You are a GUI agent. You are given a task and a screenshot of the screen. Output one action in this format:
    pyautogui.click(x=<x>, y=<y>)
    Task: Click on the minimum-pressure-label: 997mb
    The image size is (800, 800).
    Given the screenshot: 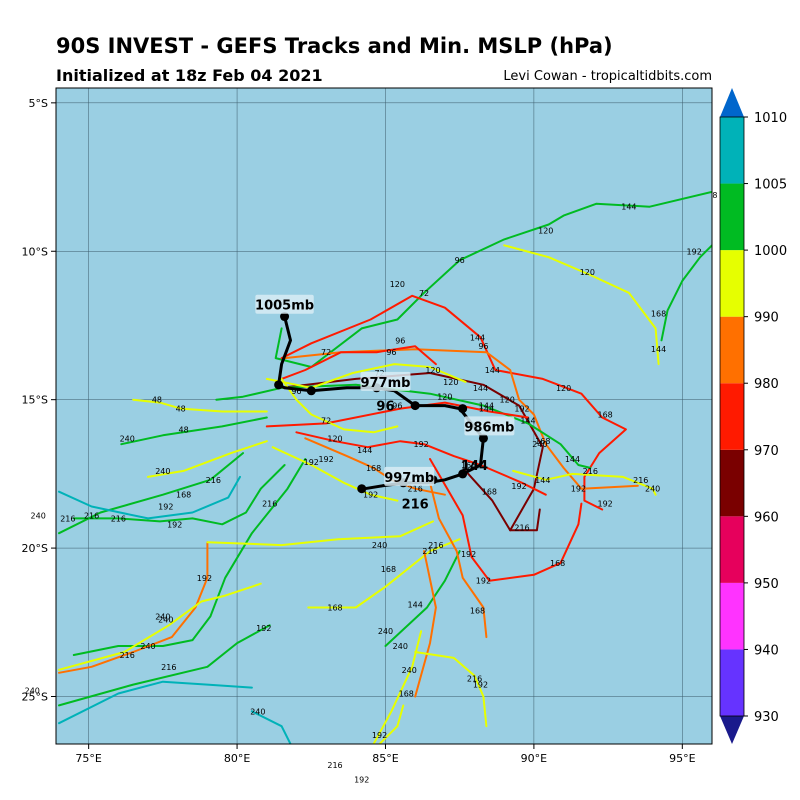 What is the action you would take?
    pyautogui.click(x=409, y=478)
    